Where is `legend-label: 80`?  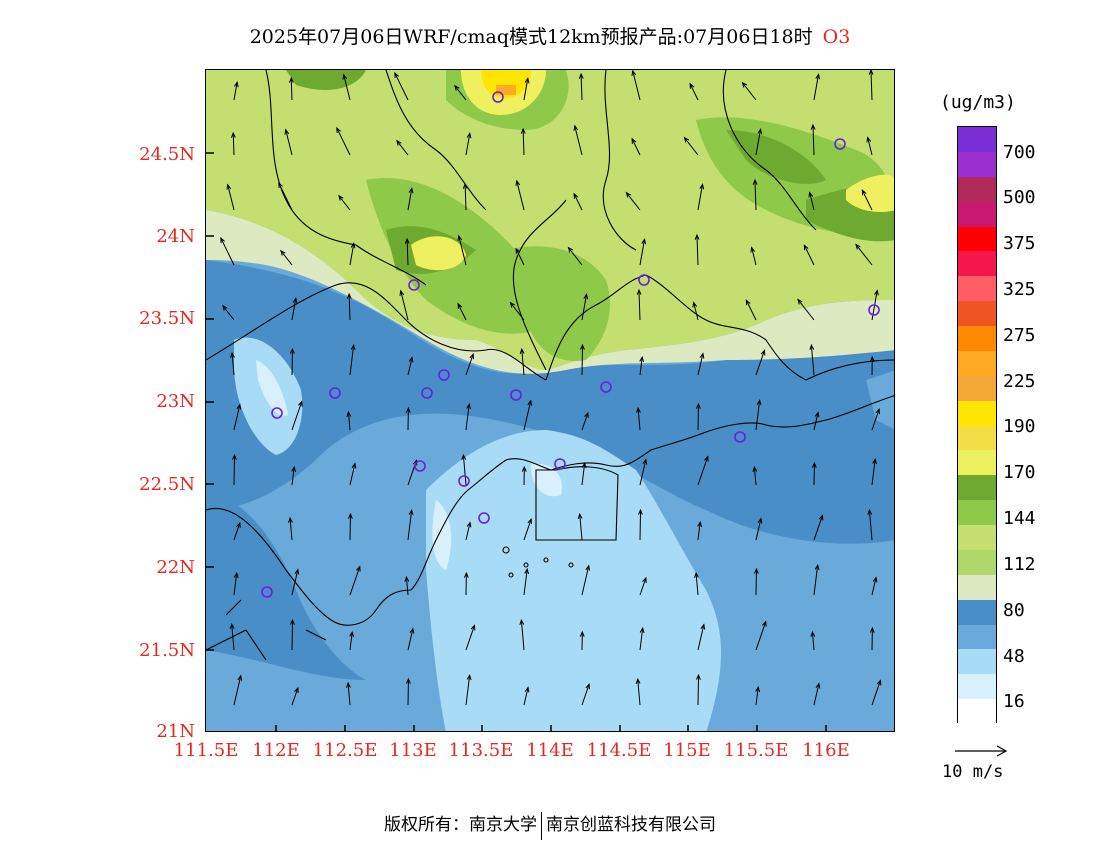 legend-label: 80 is located at coordinates (1014, 610).